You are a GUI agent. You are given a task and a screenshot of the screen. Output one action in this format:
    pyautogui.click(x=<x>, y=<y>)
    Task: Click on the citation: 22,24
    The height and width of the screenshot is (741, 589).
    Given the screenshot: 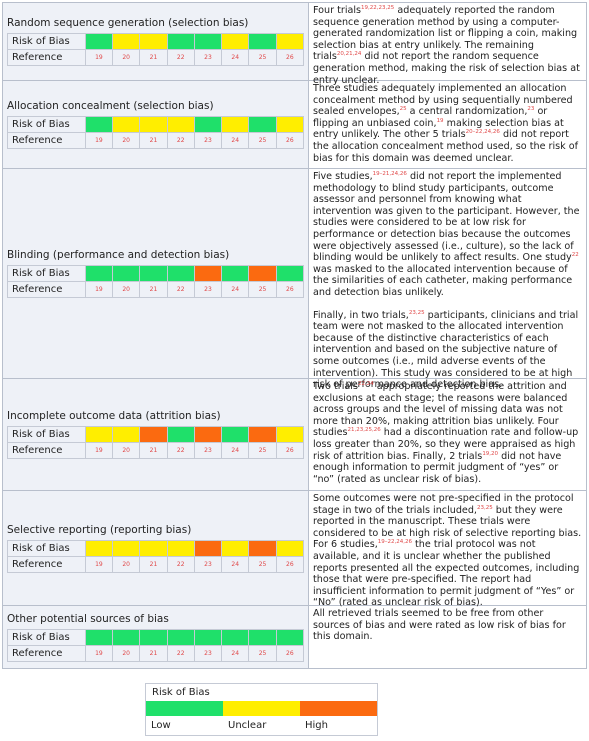 What is the action you would take?
    pyautogui.click(x=365, y=384)
    